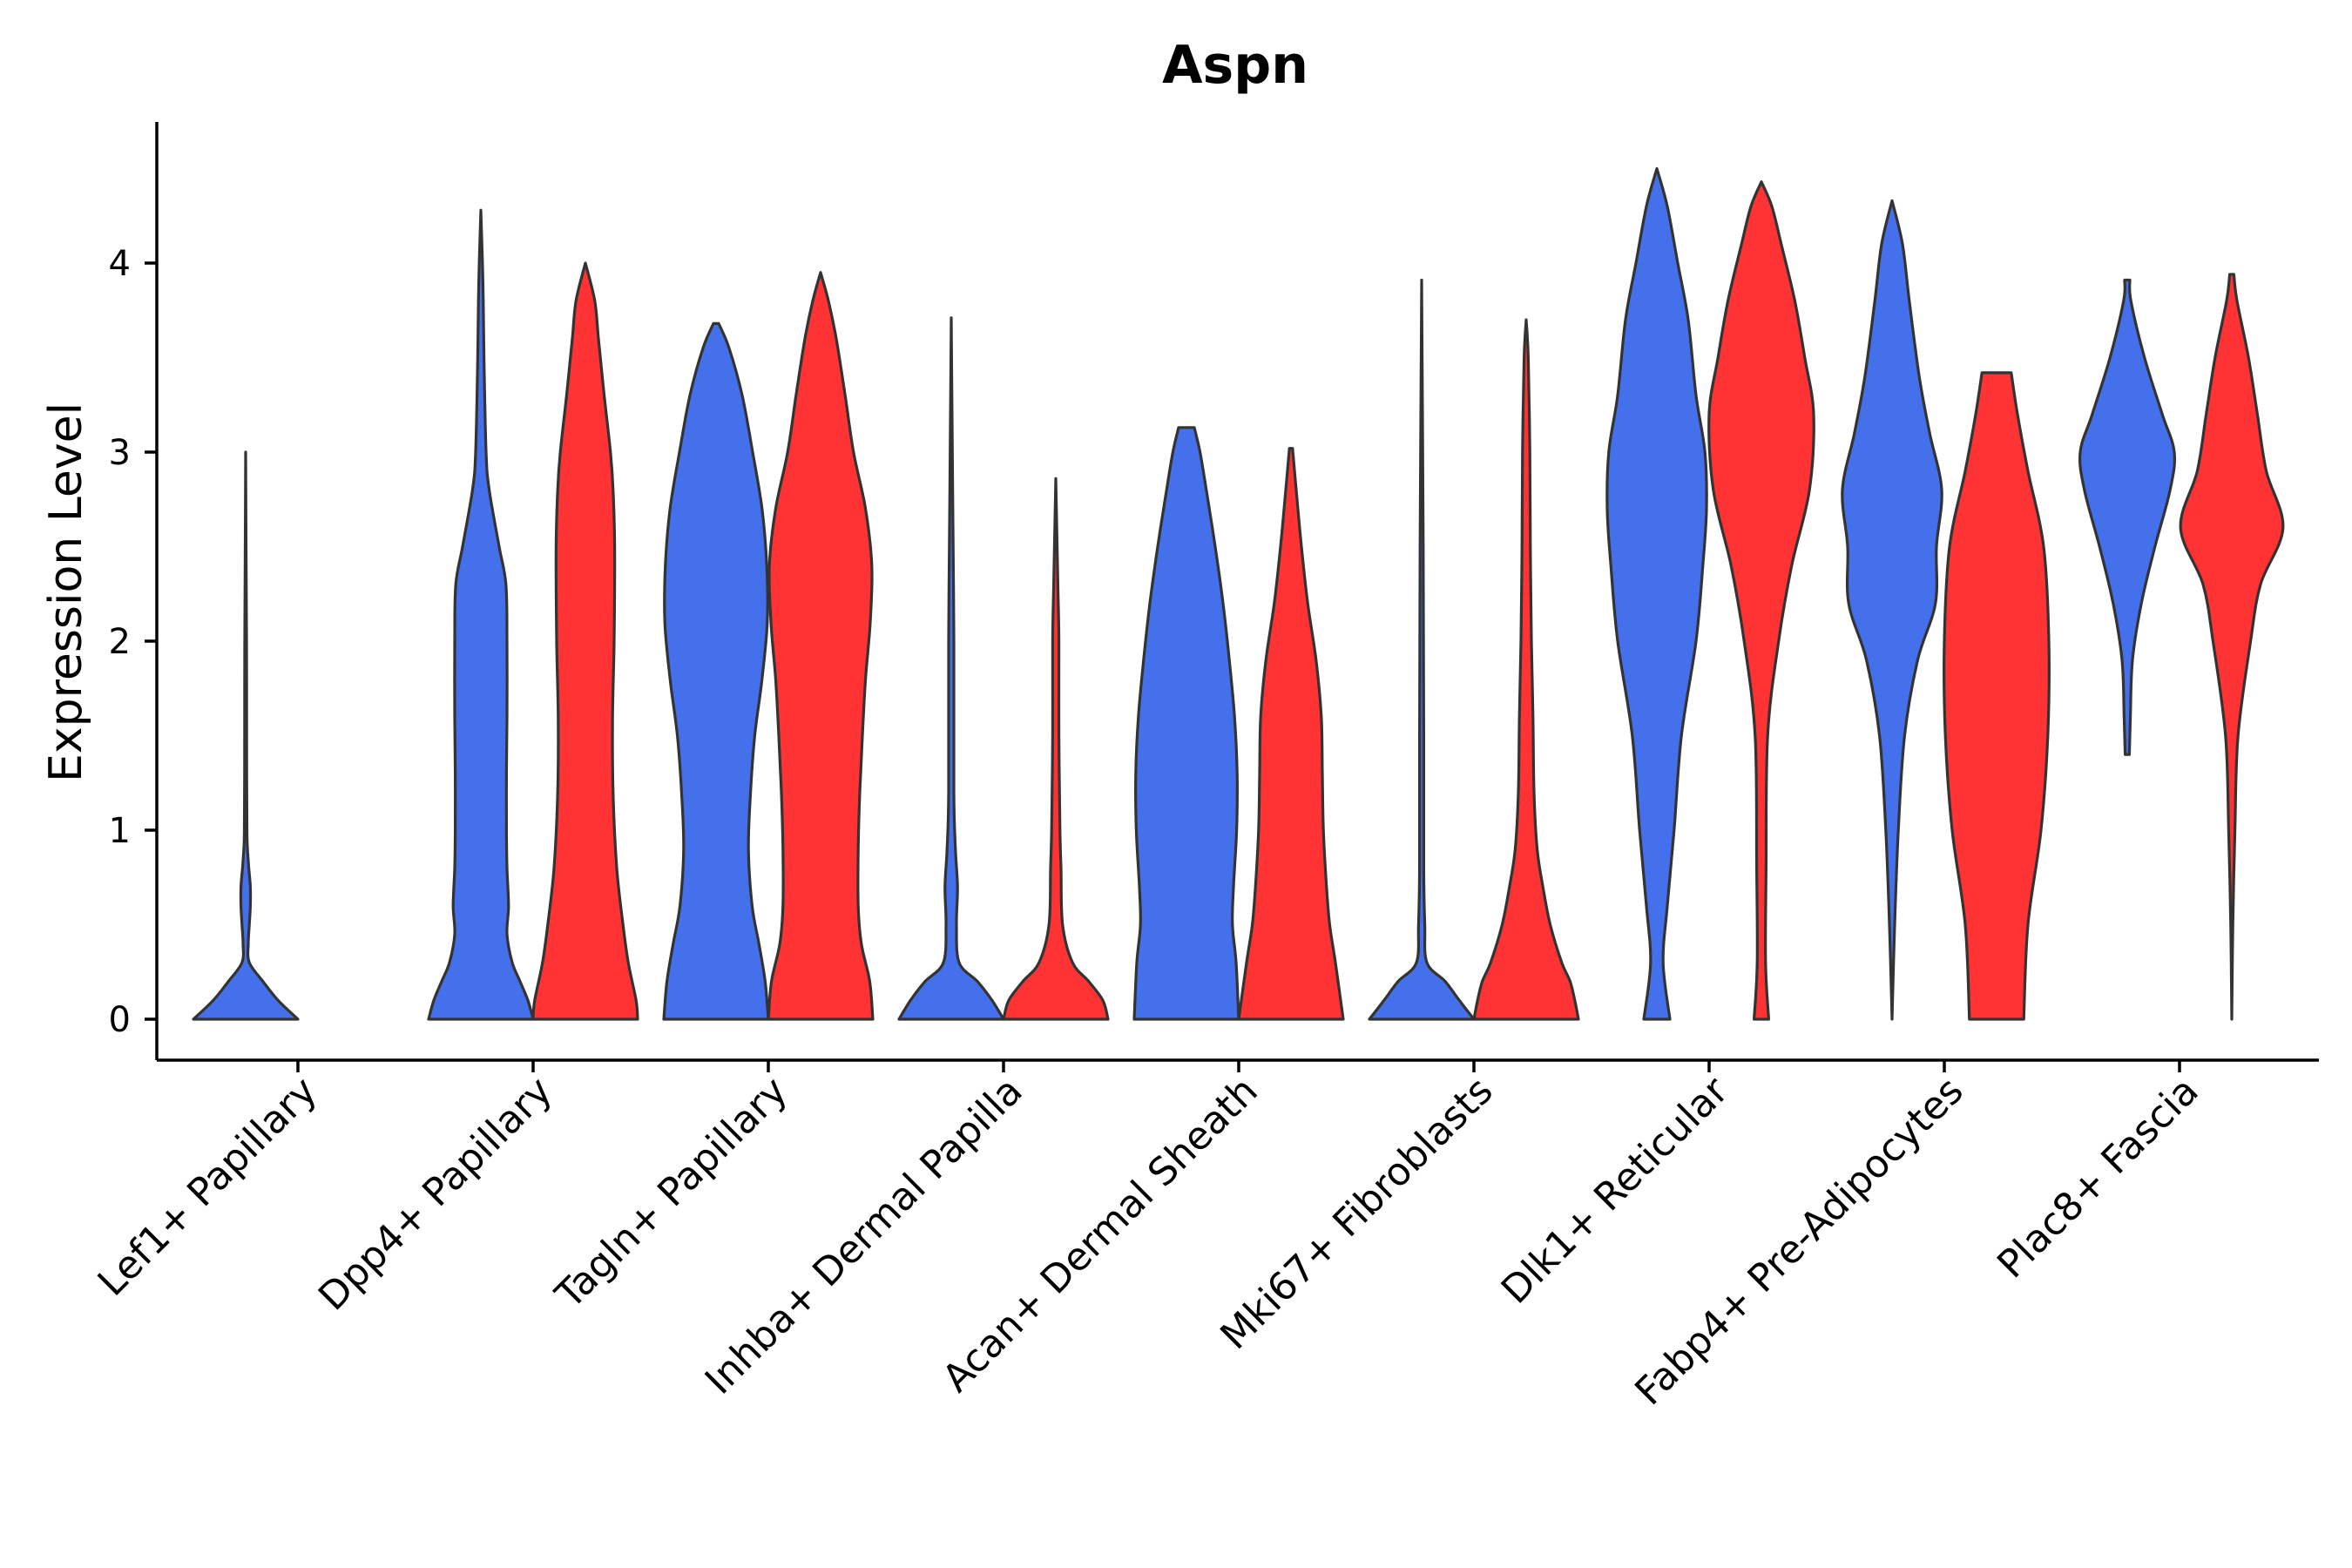 Image resolution: width=2352 pixels, height=1568 pixels. Describe the element at coordinates (2098, 1178) in the screenshot. I see `x-tick-label: Plac8+ Fascia` at that location.